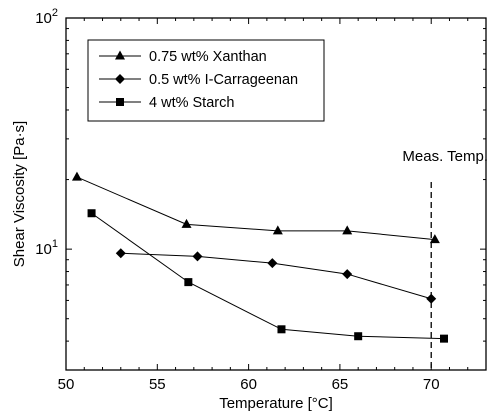 The height and width of the screenshot is (414, 491). What do you see at coordinates (191, 103) in the screenshot?
I see `legend-label: 4 wt% Starch` at bounding box center [191, 103].